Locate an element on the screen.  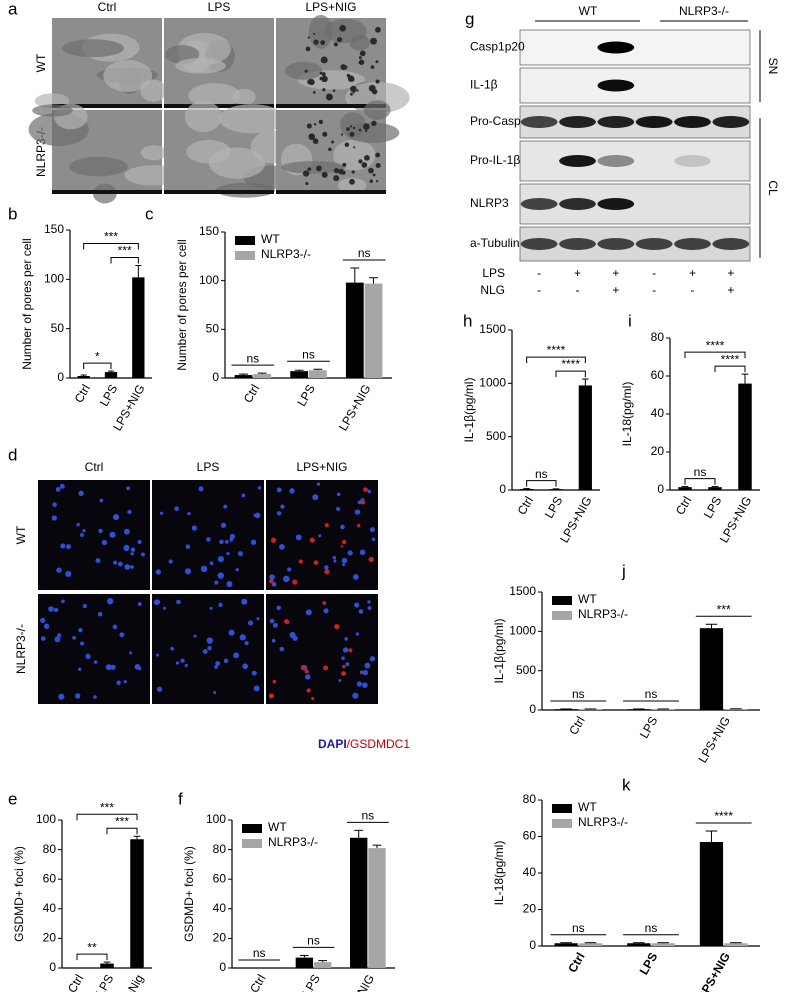
y-tick-label: 80 is located at coordinates (220, 849).